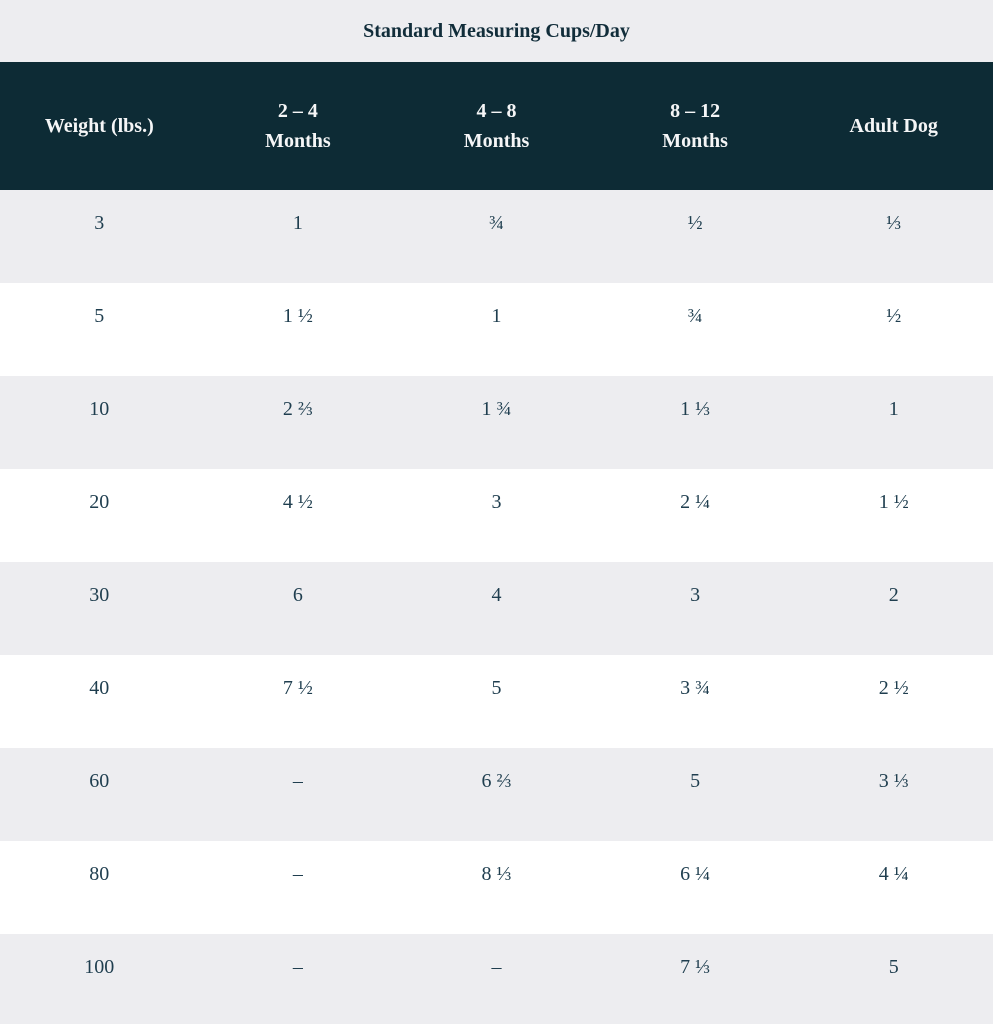 This screenshot has width=993, height=1024. Describe the element at coordinates (695, 874) in the screenshot. I see `cups-cell: 6 ¼` at that location.